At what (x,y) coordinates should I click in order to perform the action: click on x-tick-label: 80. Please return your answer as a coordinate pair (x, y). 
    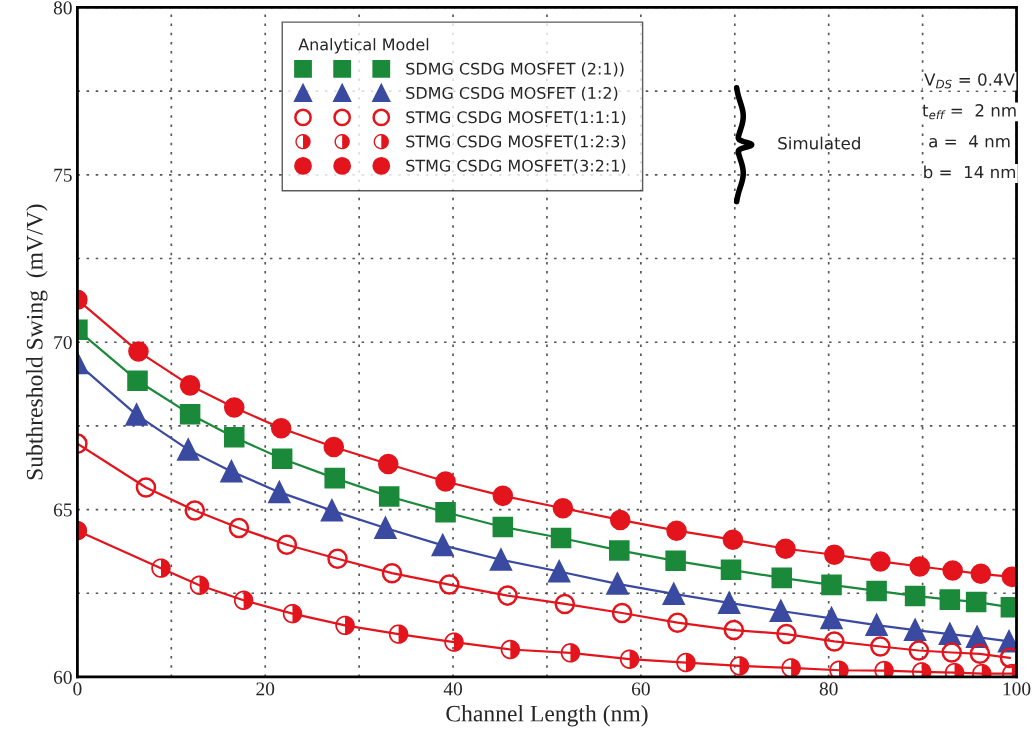
    Looking at the image, I should click on (828, 689).